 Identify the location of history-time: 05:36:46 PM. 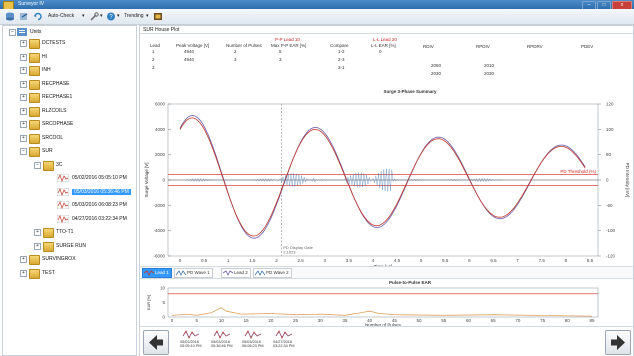
(222, 346).